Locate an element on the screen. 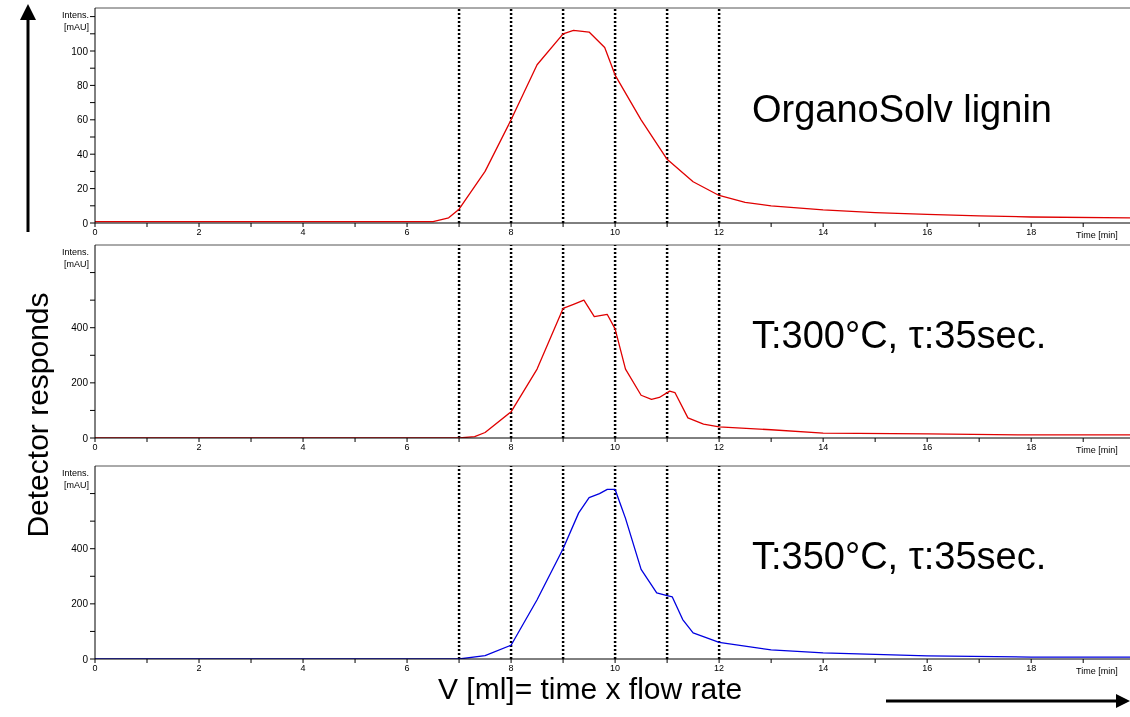  text: V [ml]= time x flow rate is located at coordinates (590, 689).